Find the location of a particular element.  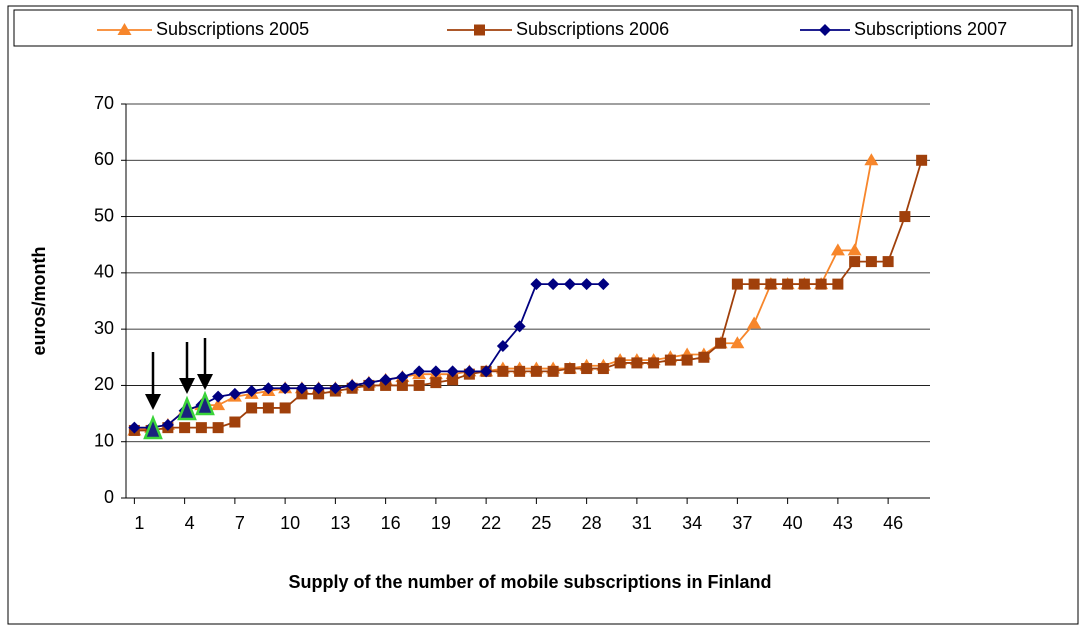

x-tick-label: 13 is located at coordinates (340, 523).